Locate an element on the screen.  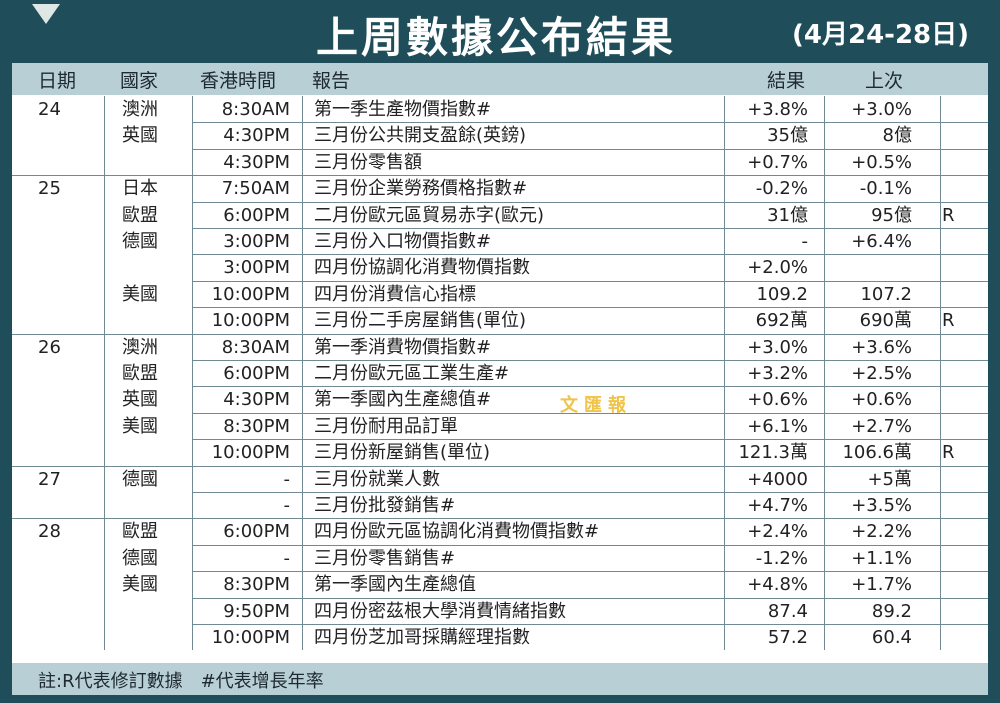
result-cell: +2.0% is located at coordinates (777, 268).